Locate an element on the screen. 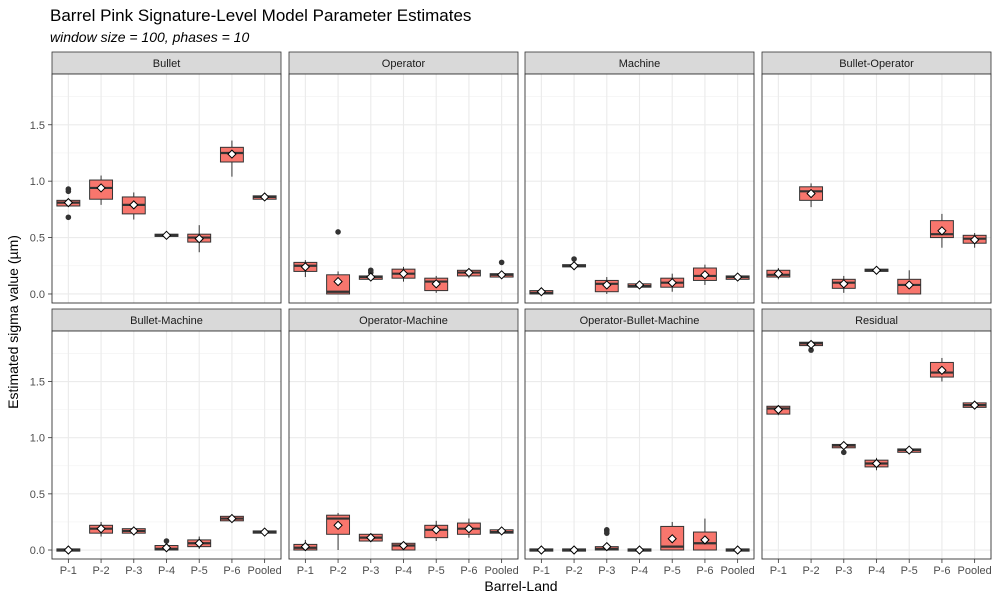 This screenshot has height=600, width=1000. facet-panel: Bullet-Operator is located at coordinates (876, 177).